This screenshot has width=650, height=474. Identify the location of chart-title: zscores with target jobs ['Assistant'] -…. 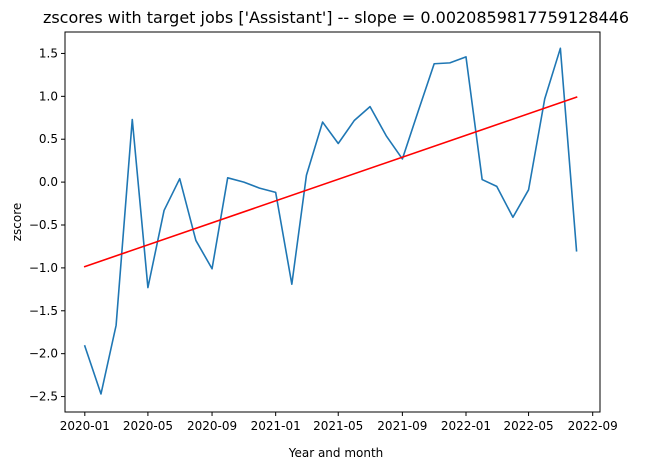
(336, 17).